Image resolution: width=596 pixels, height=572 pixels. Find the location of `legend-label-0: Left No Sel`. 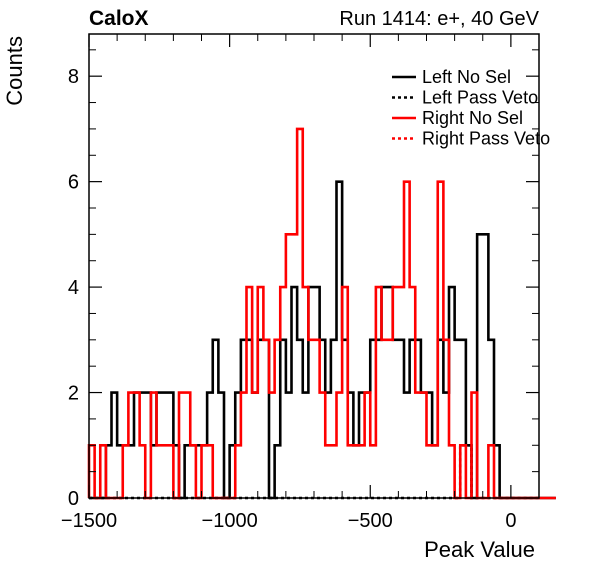

legend-label-0: Left No Sel is located at coordinates (466, 77).